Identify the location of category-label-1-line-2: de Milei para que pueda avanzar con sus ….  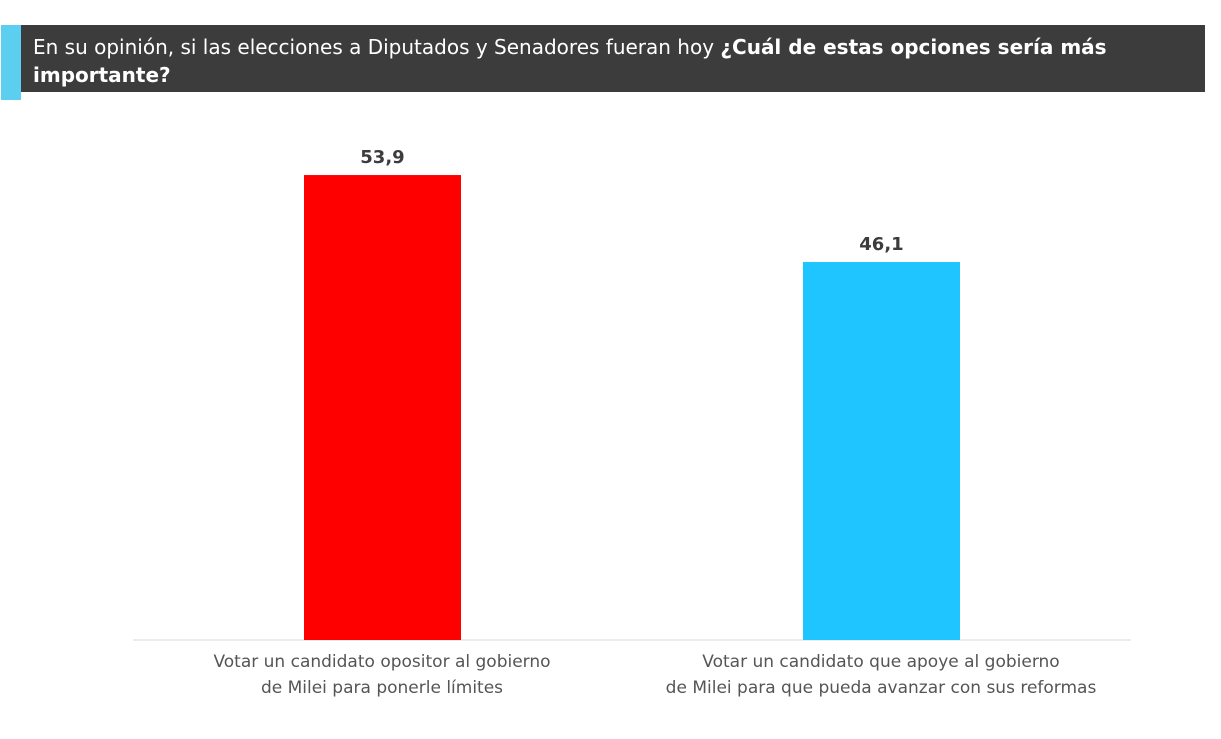
(881, 688).